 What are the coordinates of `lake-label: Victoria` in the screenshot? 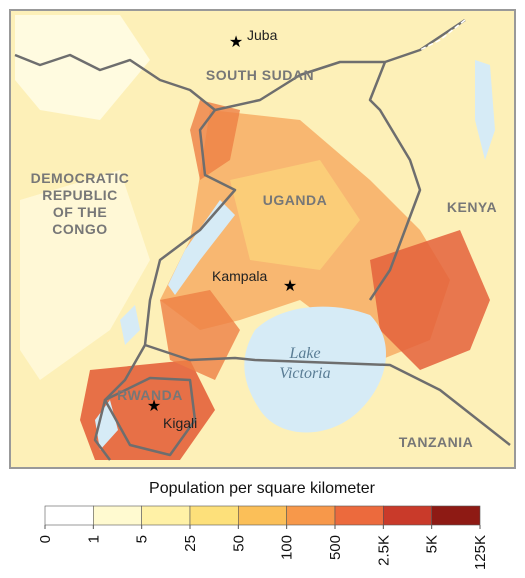 It's located at (304, 373).